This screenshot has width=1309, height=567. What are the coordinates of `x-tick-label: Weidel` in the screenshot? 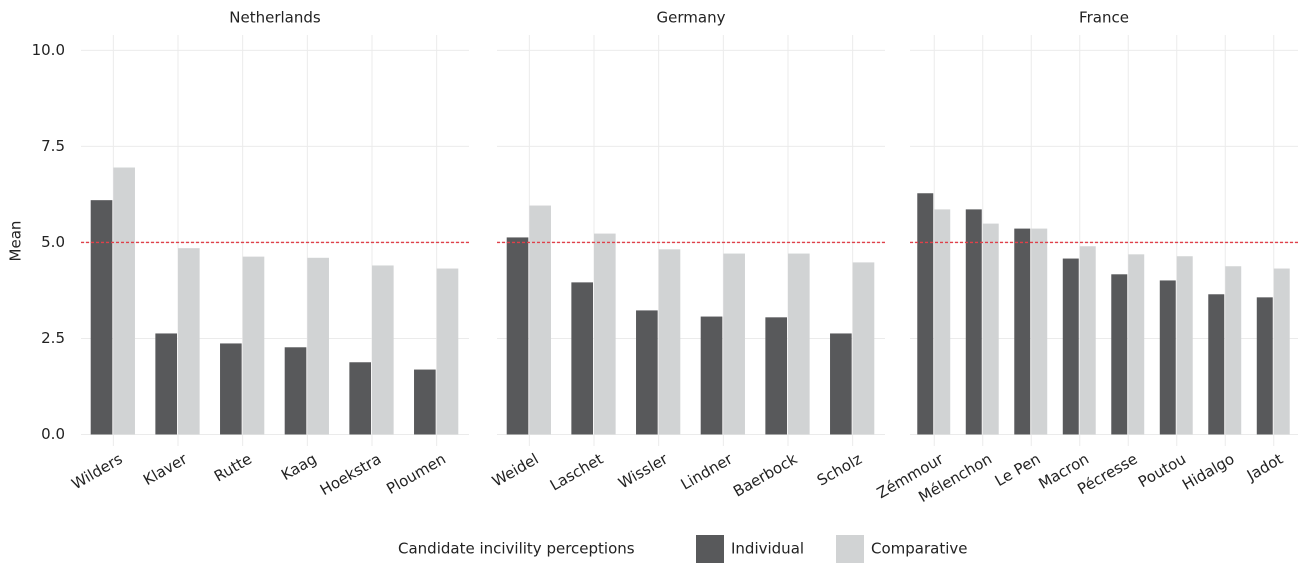 It's located at (515, 470).